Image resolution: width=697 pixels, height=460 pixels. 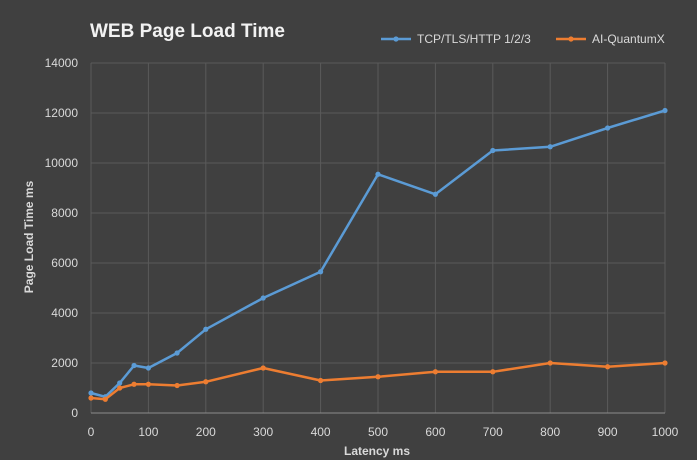 I want to click on x-tick-label: 200, so click(x=206, y=432).